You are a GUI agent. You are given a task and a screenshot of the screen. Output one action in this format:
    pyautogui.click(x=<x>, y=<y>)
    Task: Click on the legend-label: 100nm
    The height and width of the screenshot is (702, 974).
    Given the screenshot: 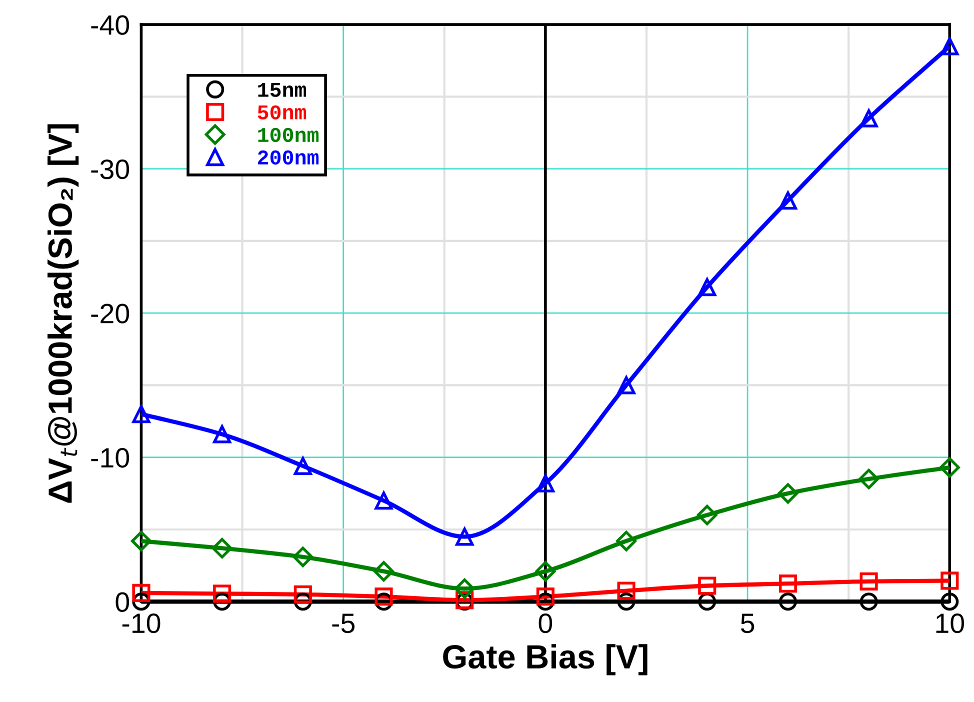 What is the action you would take?
    pyautogui.click(x=288, y=135)
    